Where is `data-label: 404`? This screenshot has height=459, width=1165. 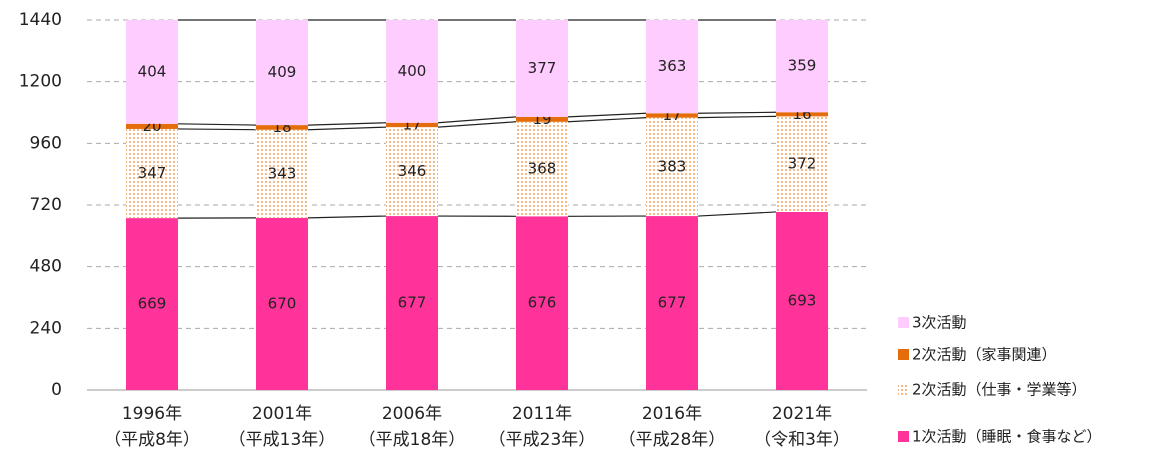
data-label: 404 is located at coordinates (152, 71).